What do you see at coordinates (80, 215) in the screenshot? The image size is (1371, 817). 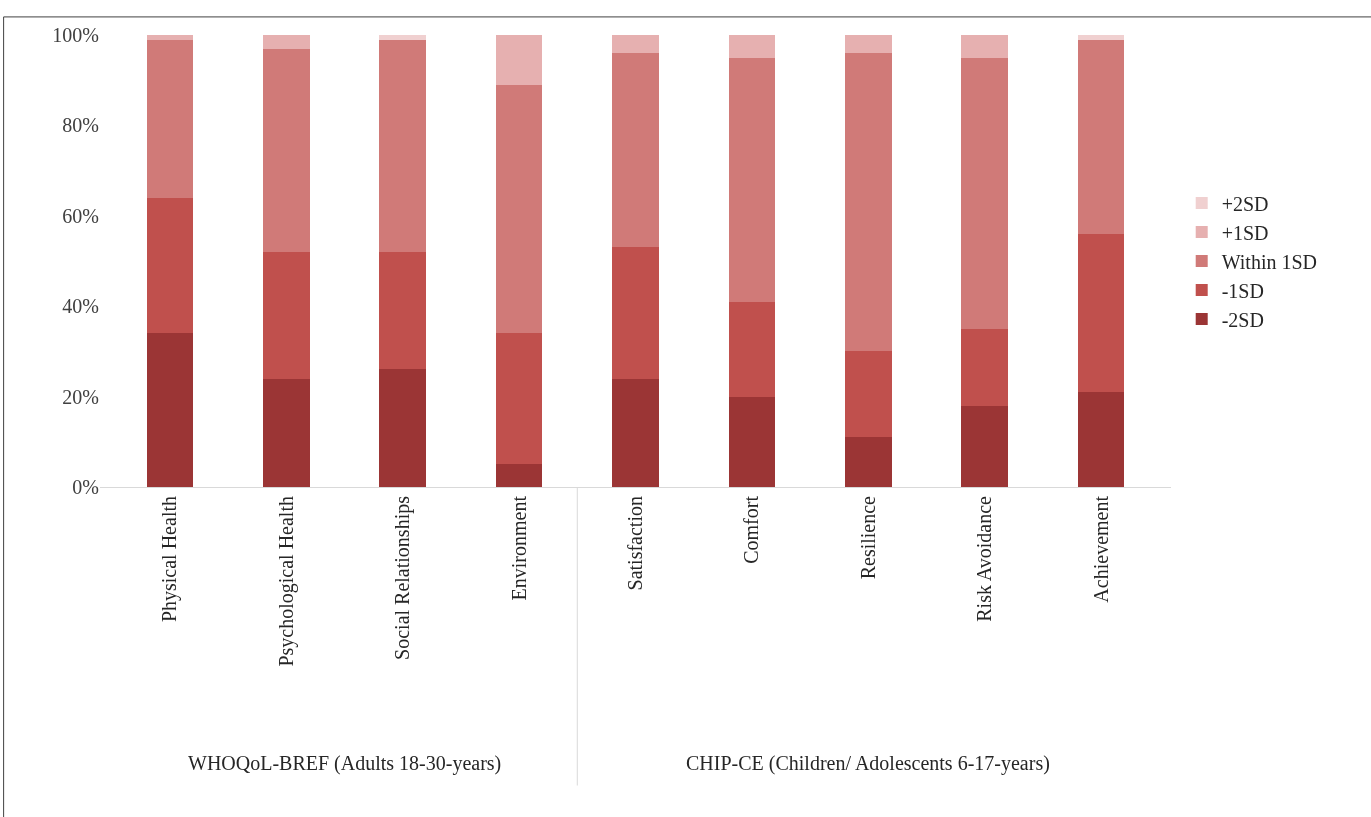 I see `y-tick-label: 60%` at bounding box center [80, 215].